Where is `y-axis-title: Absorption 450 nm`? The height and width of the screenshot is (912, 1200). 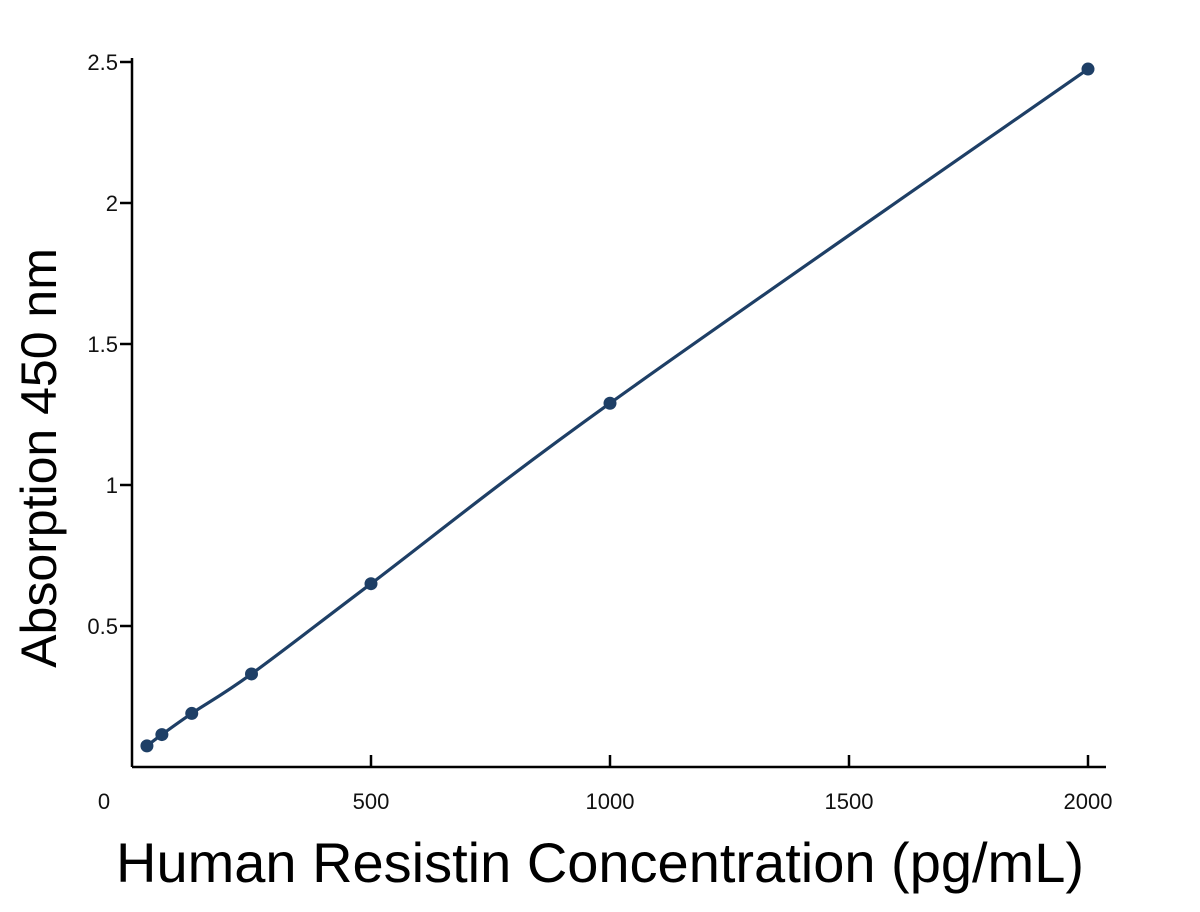 y-axis-title: Absorption 450 nm is located at coordinates (39, 458).